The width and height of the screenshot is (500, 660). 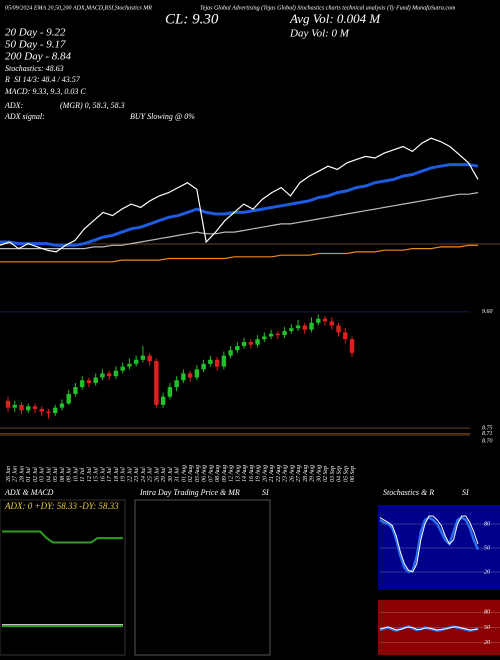 I want to click on panel-title: SI, so click(x=265, y=492).